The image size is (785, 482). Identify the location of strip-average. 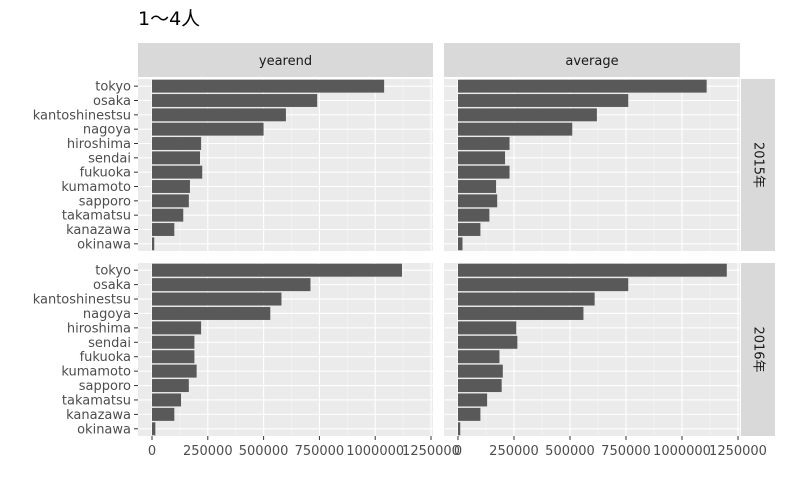
(592, 60).